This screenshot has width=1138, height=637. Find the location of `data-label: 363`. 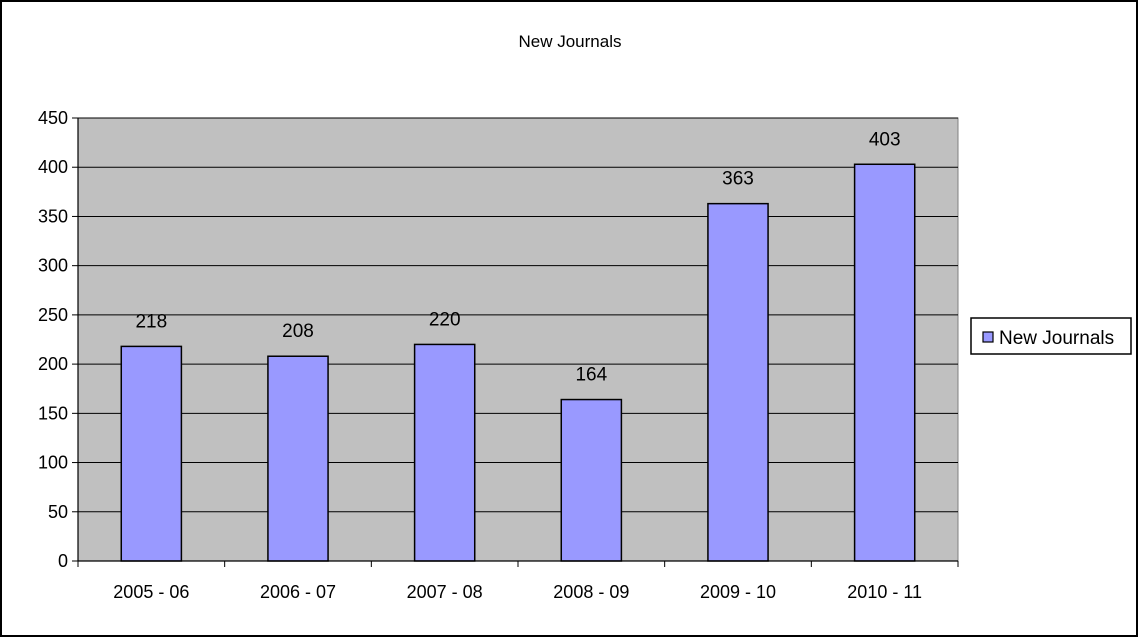

data-label: 363 is located at coordinates (738, 179).